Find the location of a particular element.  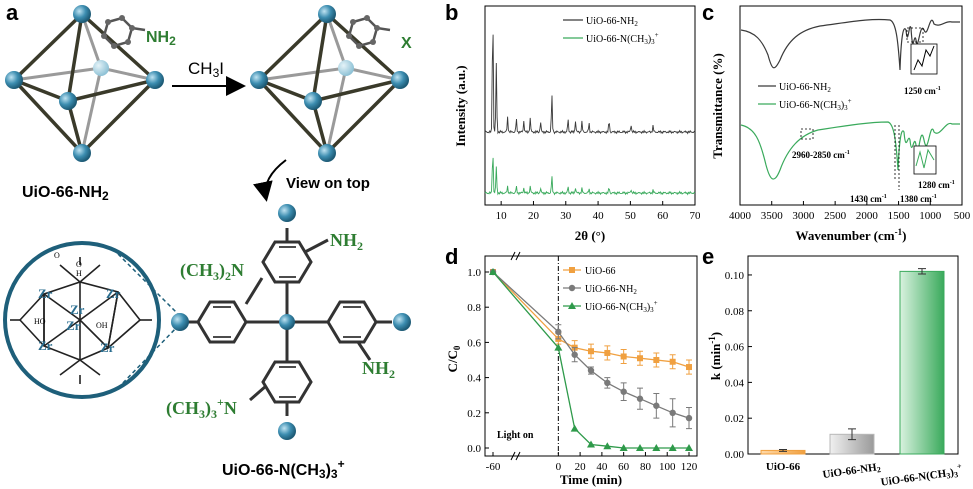

x-tick-label: 0 is located at coordinates (559, 467).